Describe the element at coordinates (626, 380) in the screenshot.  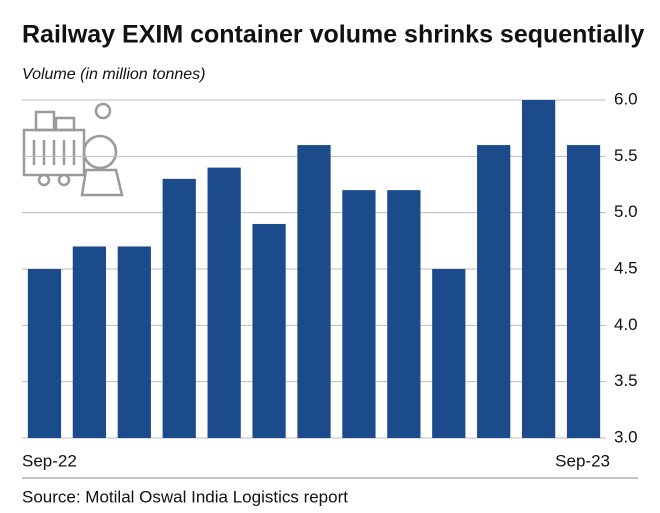
I see `y-tick-label: 3.5` at that location.